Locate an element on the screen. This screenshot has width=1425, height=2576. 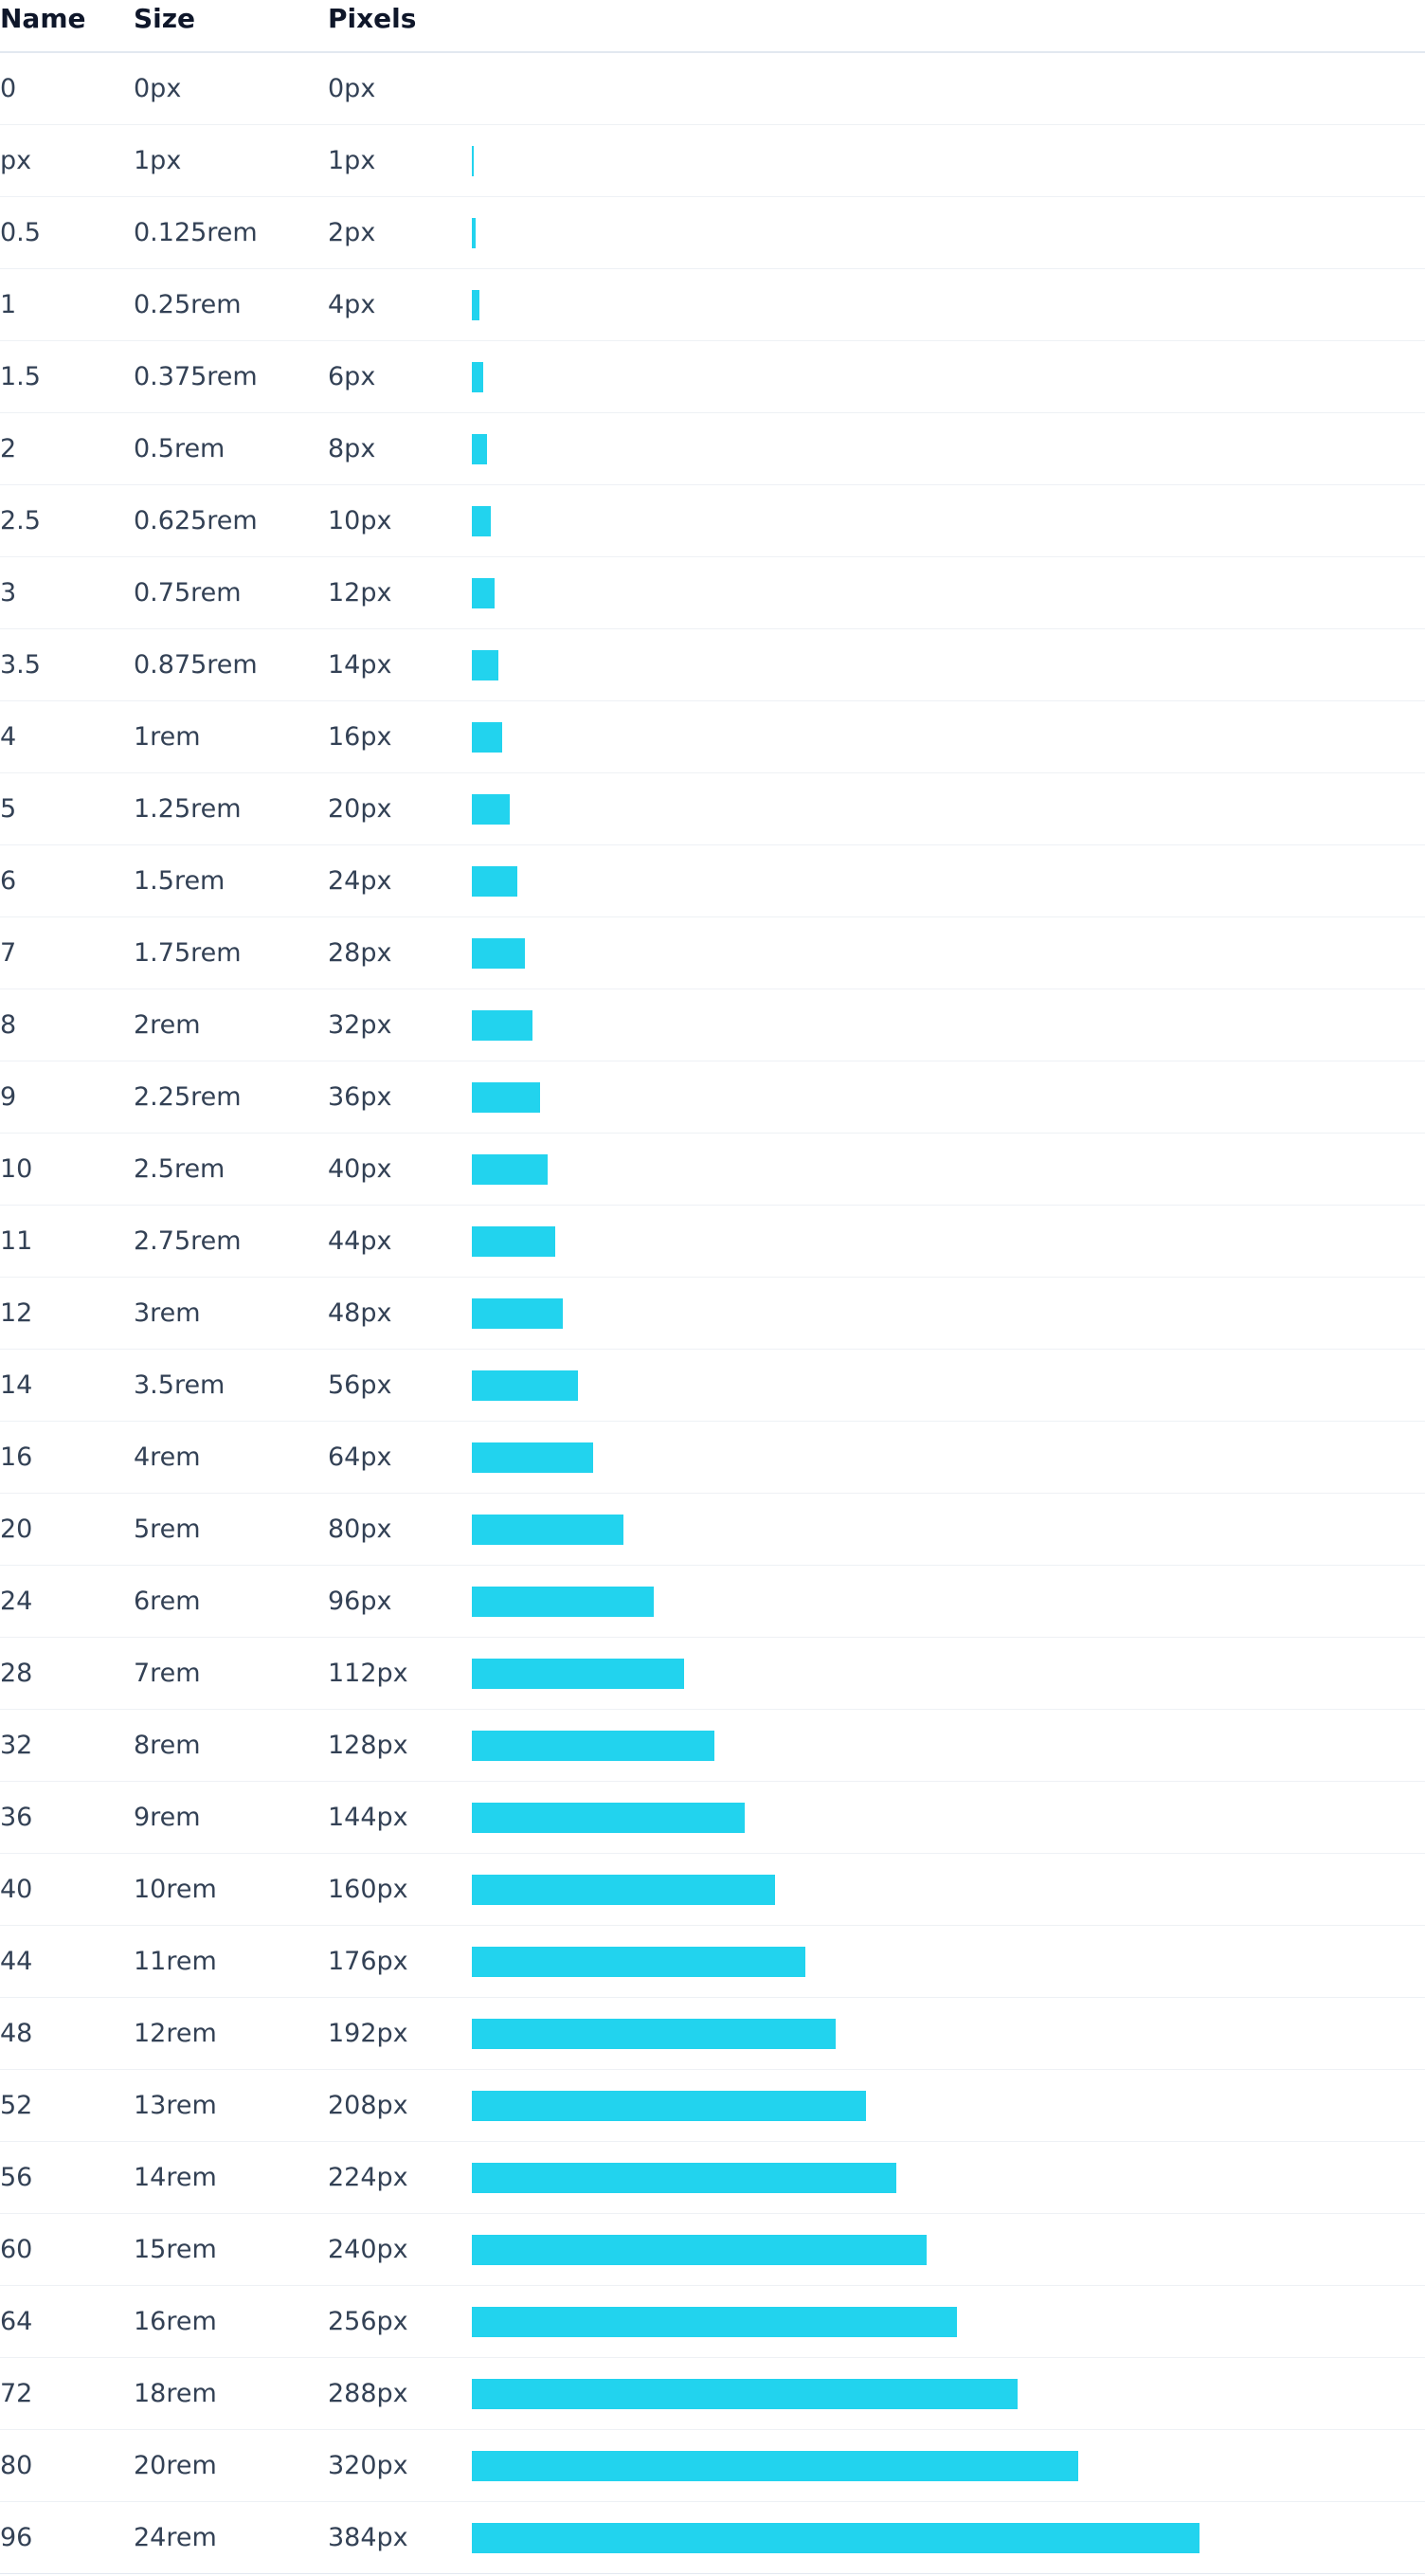
row-size: 0.875rem is located at coordinates (196, 665).